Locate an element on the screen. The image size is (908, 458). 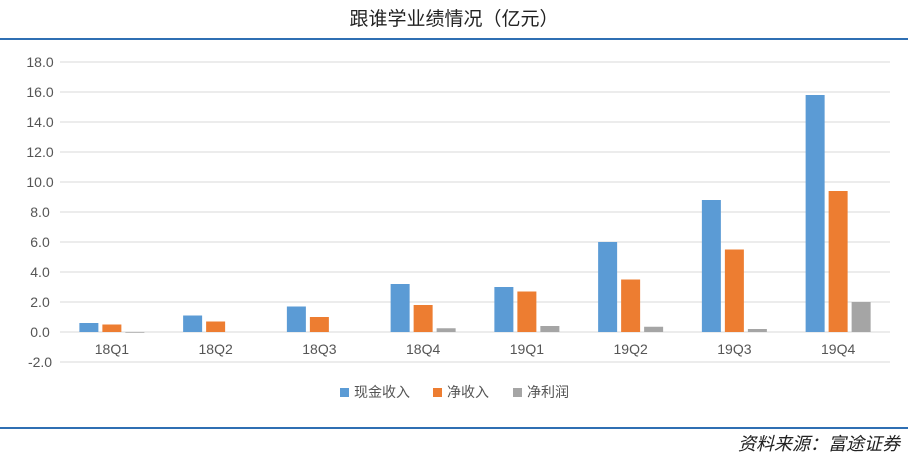
x-tick-label: 18Q1 is located at coordinates (112, 349).